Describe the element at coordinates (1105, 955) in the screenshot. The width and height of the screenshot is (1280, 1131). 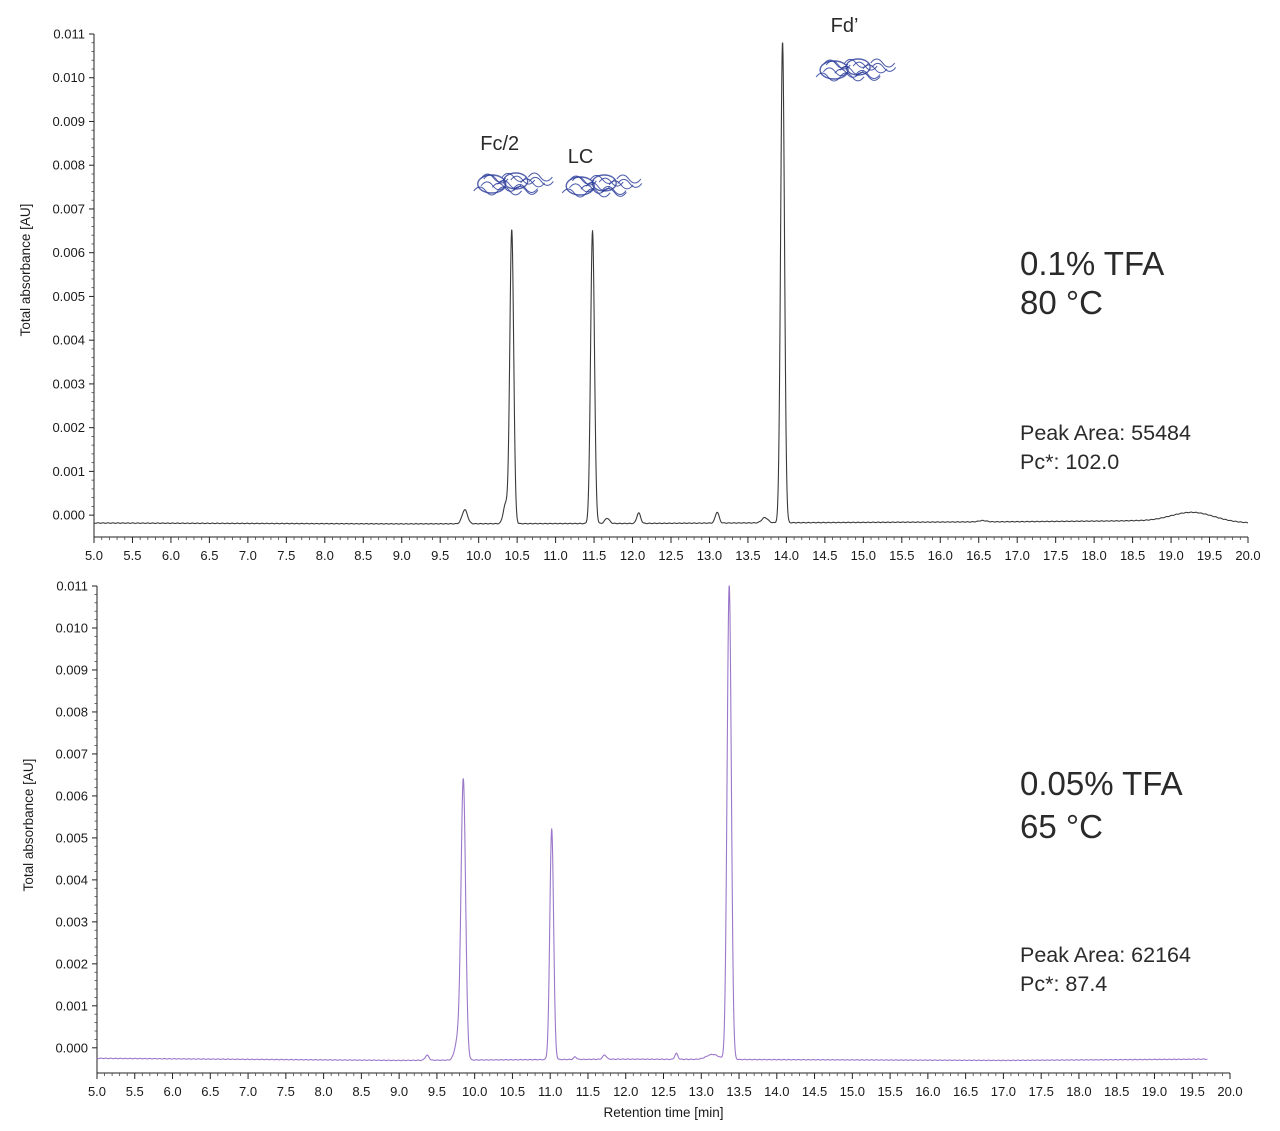
I see `peak-stat-text: Peak Area: 62164` at that location.